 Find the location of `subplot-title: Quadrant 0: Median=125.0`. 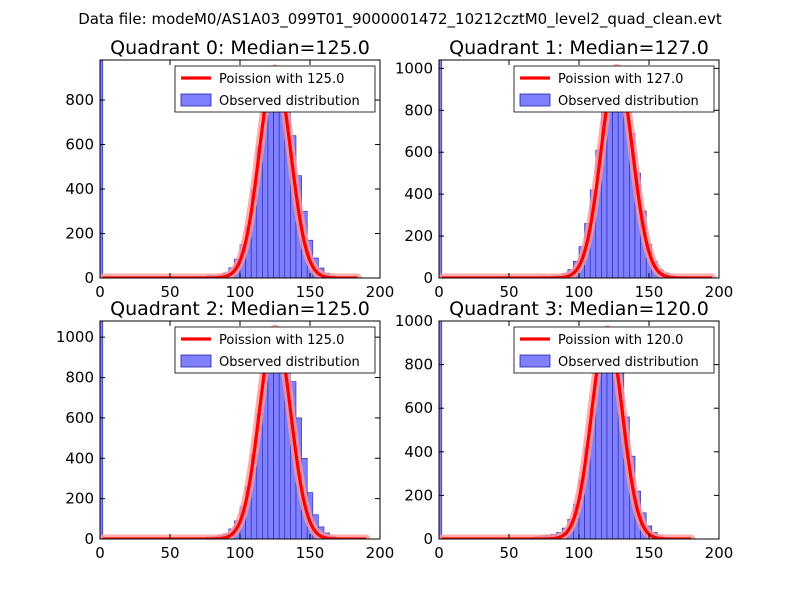

subplot-title: Quadrant 0: Median=125.0 is located at coordinates (240, 48).